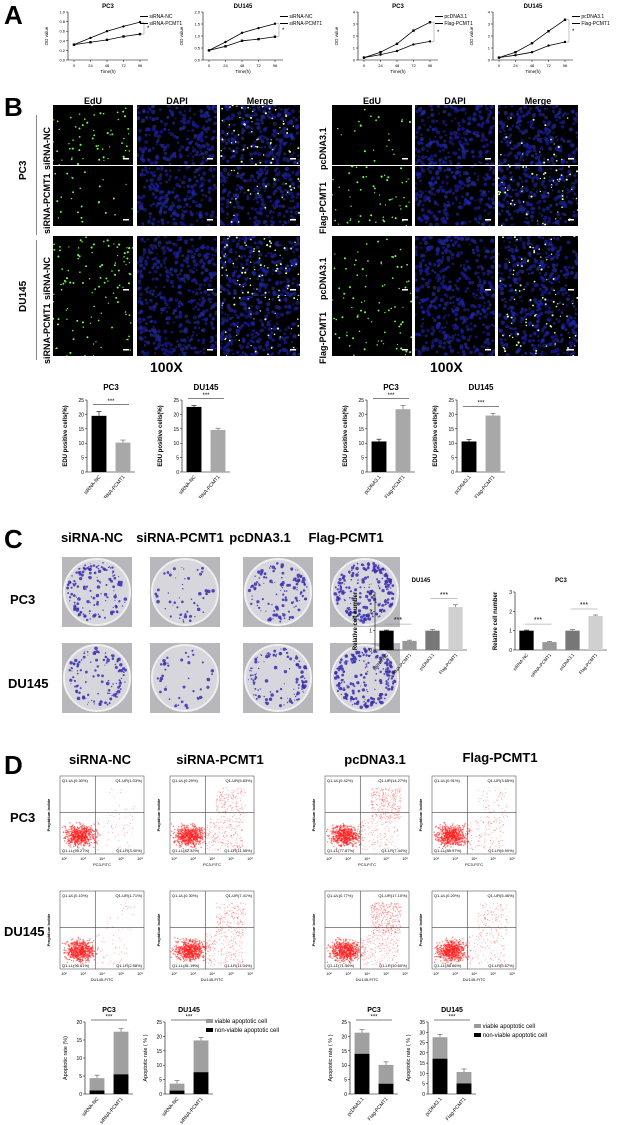 This screenshot has width=633, height=1125. I want to click on micro-left-r3-merge, so click(260, 326).